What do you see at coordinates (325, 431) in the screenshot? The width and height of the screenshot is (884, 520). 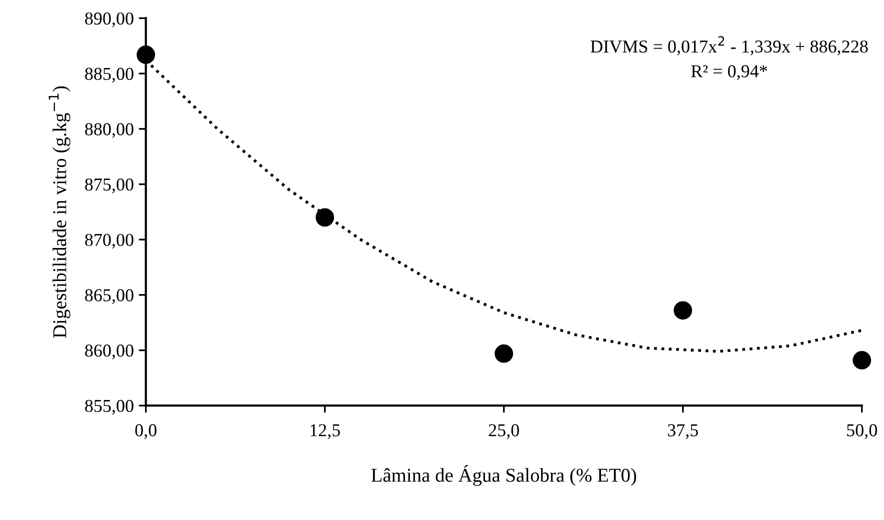 I see `x-tick-label: 12,5` at bounding box center [325, 431].